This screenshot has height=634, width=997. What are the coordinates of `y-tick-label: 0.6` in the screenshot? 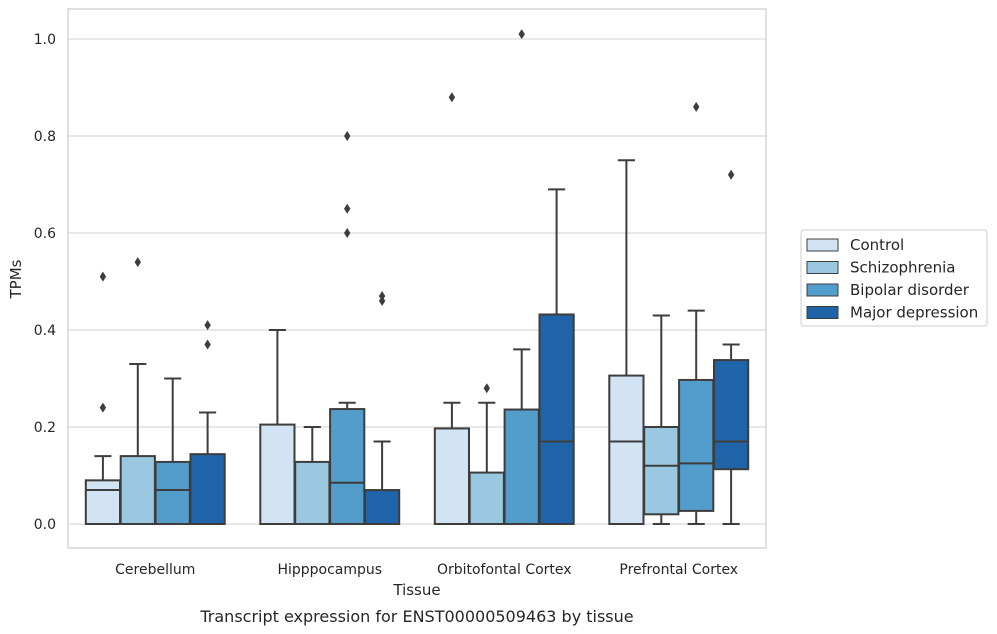 It's located at (45, 234).